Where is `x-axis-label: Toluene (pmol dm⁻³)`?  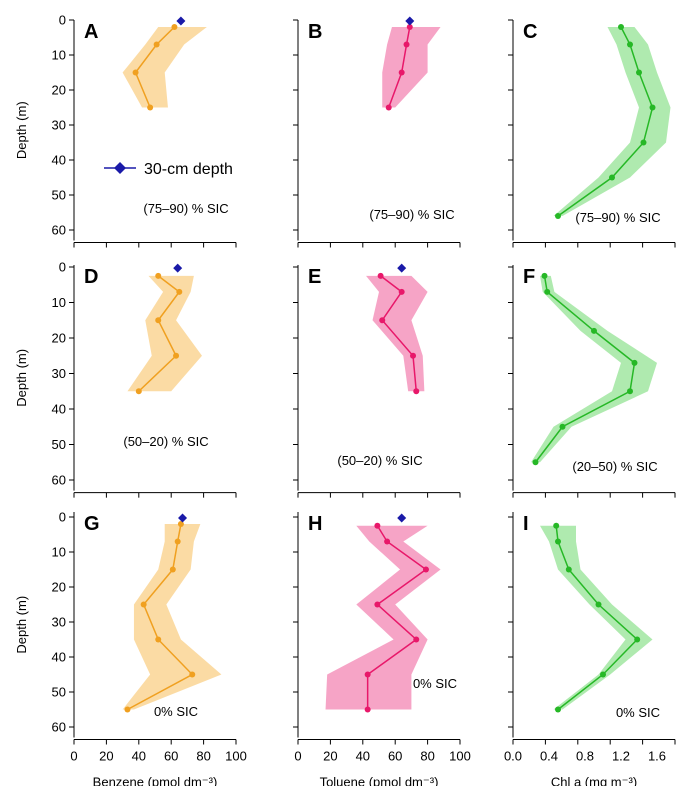 x-axis-label: Toluene (pmol dm⁻³) is located at coordinates (379, 780).